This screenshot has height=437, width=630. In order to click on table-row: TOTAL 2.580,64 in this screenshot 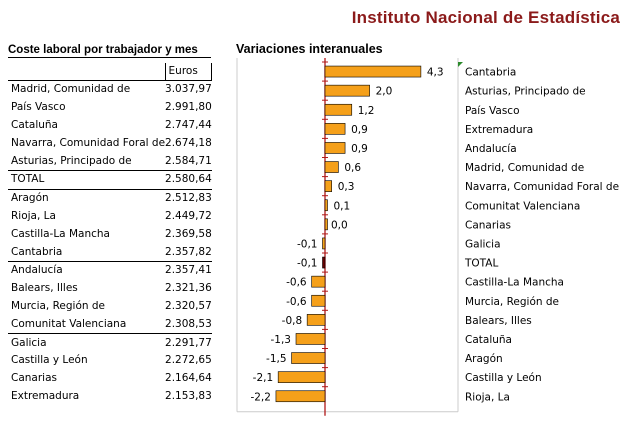, I will do `click(110, 180)`.